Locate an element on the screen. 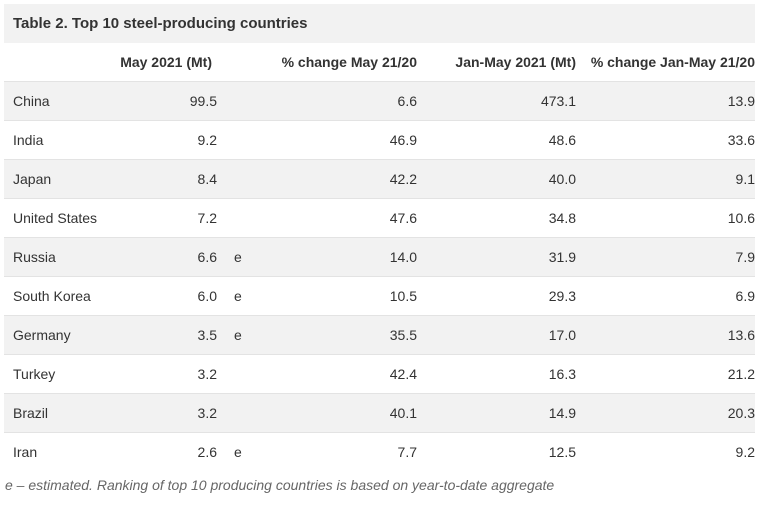  cell-country: Russia is located at coordinates (34, 257).